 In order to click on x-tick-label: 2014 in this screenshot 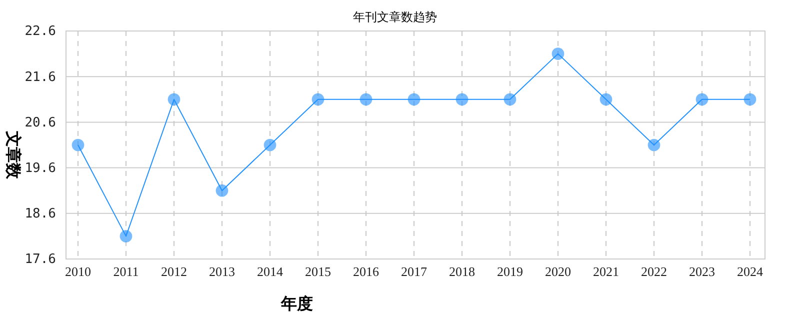, I will do `click(270, 272)`.